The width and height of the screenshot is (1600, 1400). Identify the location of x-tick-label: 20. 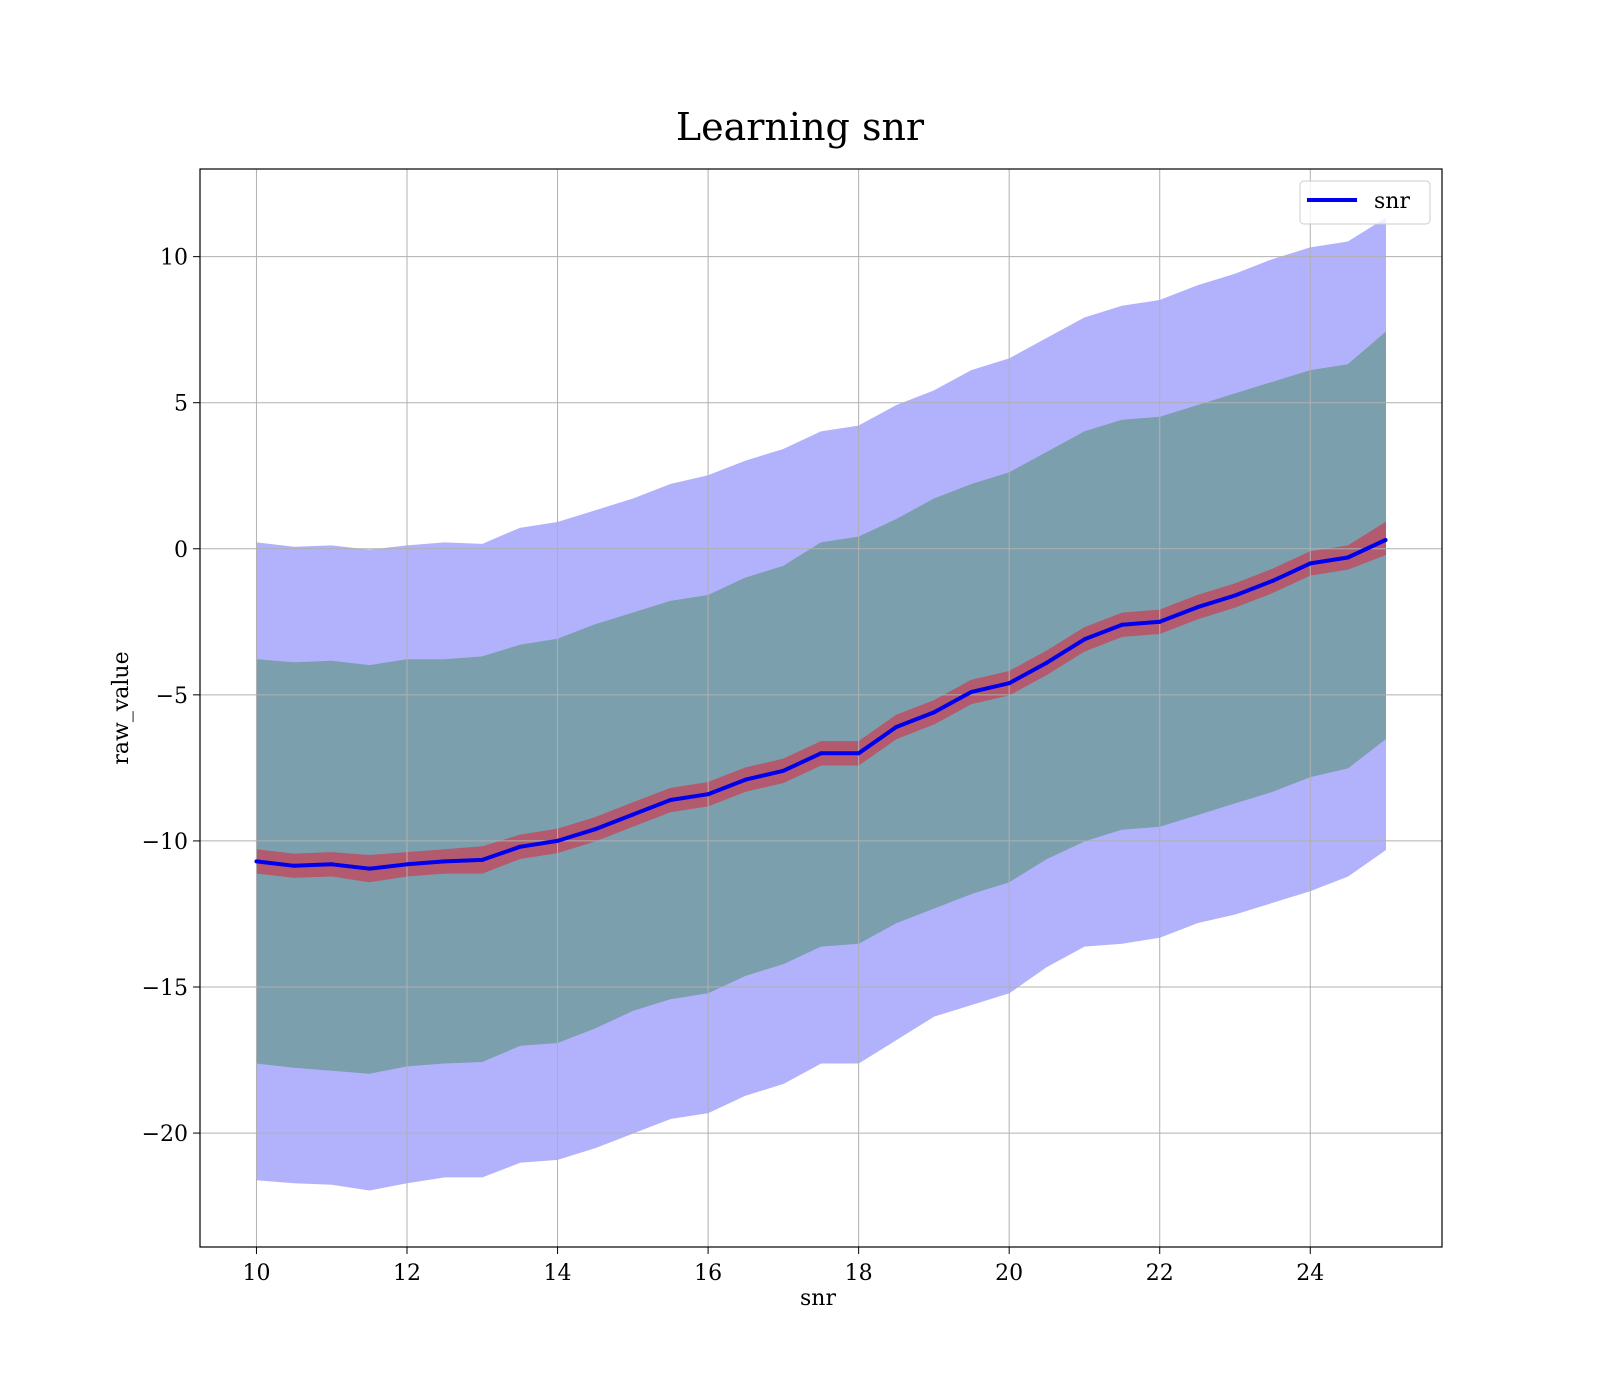
(1009, 1273).